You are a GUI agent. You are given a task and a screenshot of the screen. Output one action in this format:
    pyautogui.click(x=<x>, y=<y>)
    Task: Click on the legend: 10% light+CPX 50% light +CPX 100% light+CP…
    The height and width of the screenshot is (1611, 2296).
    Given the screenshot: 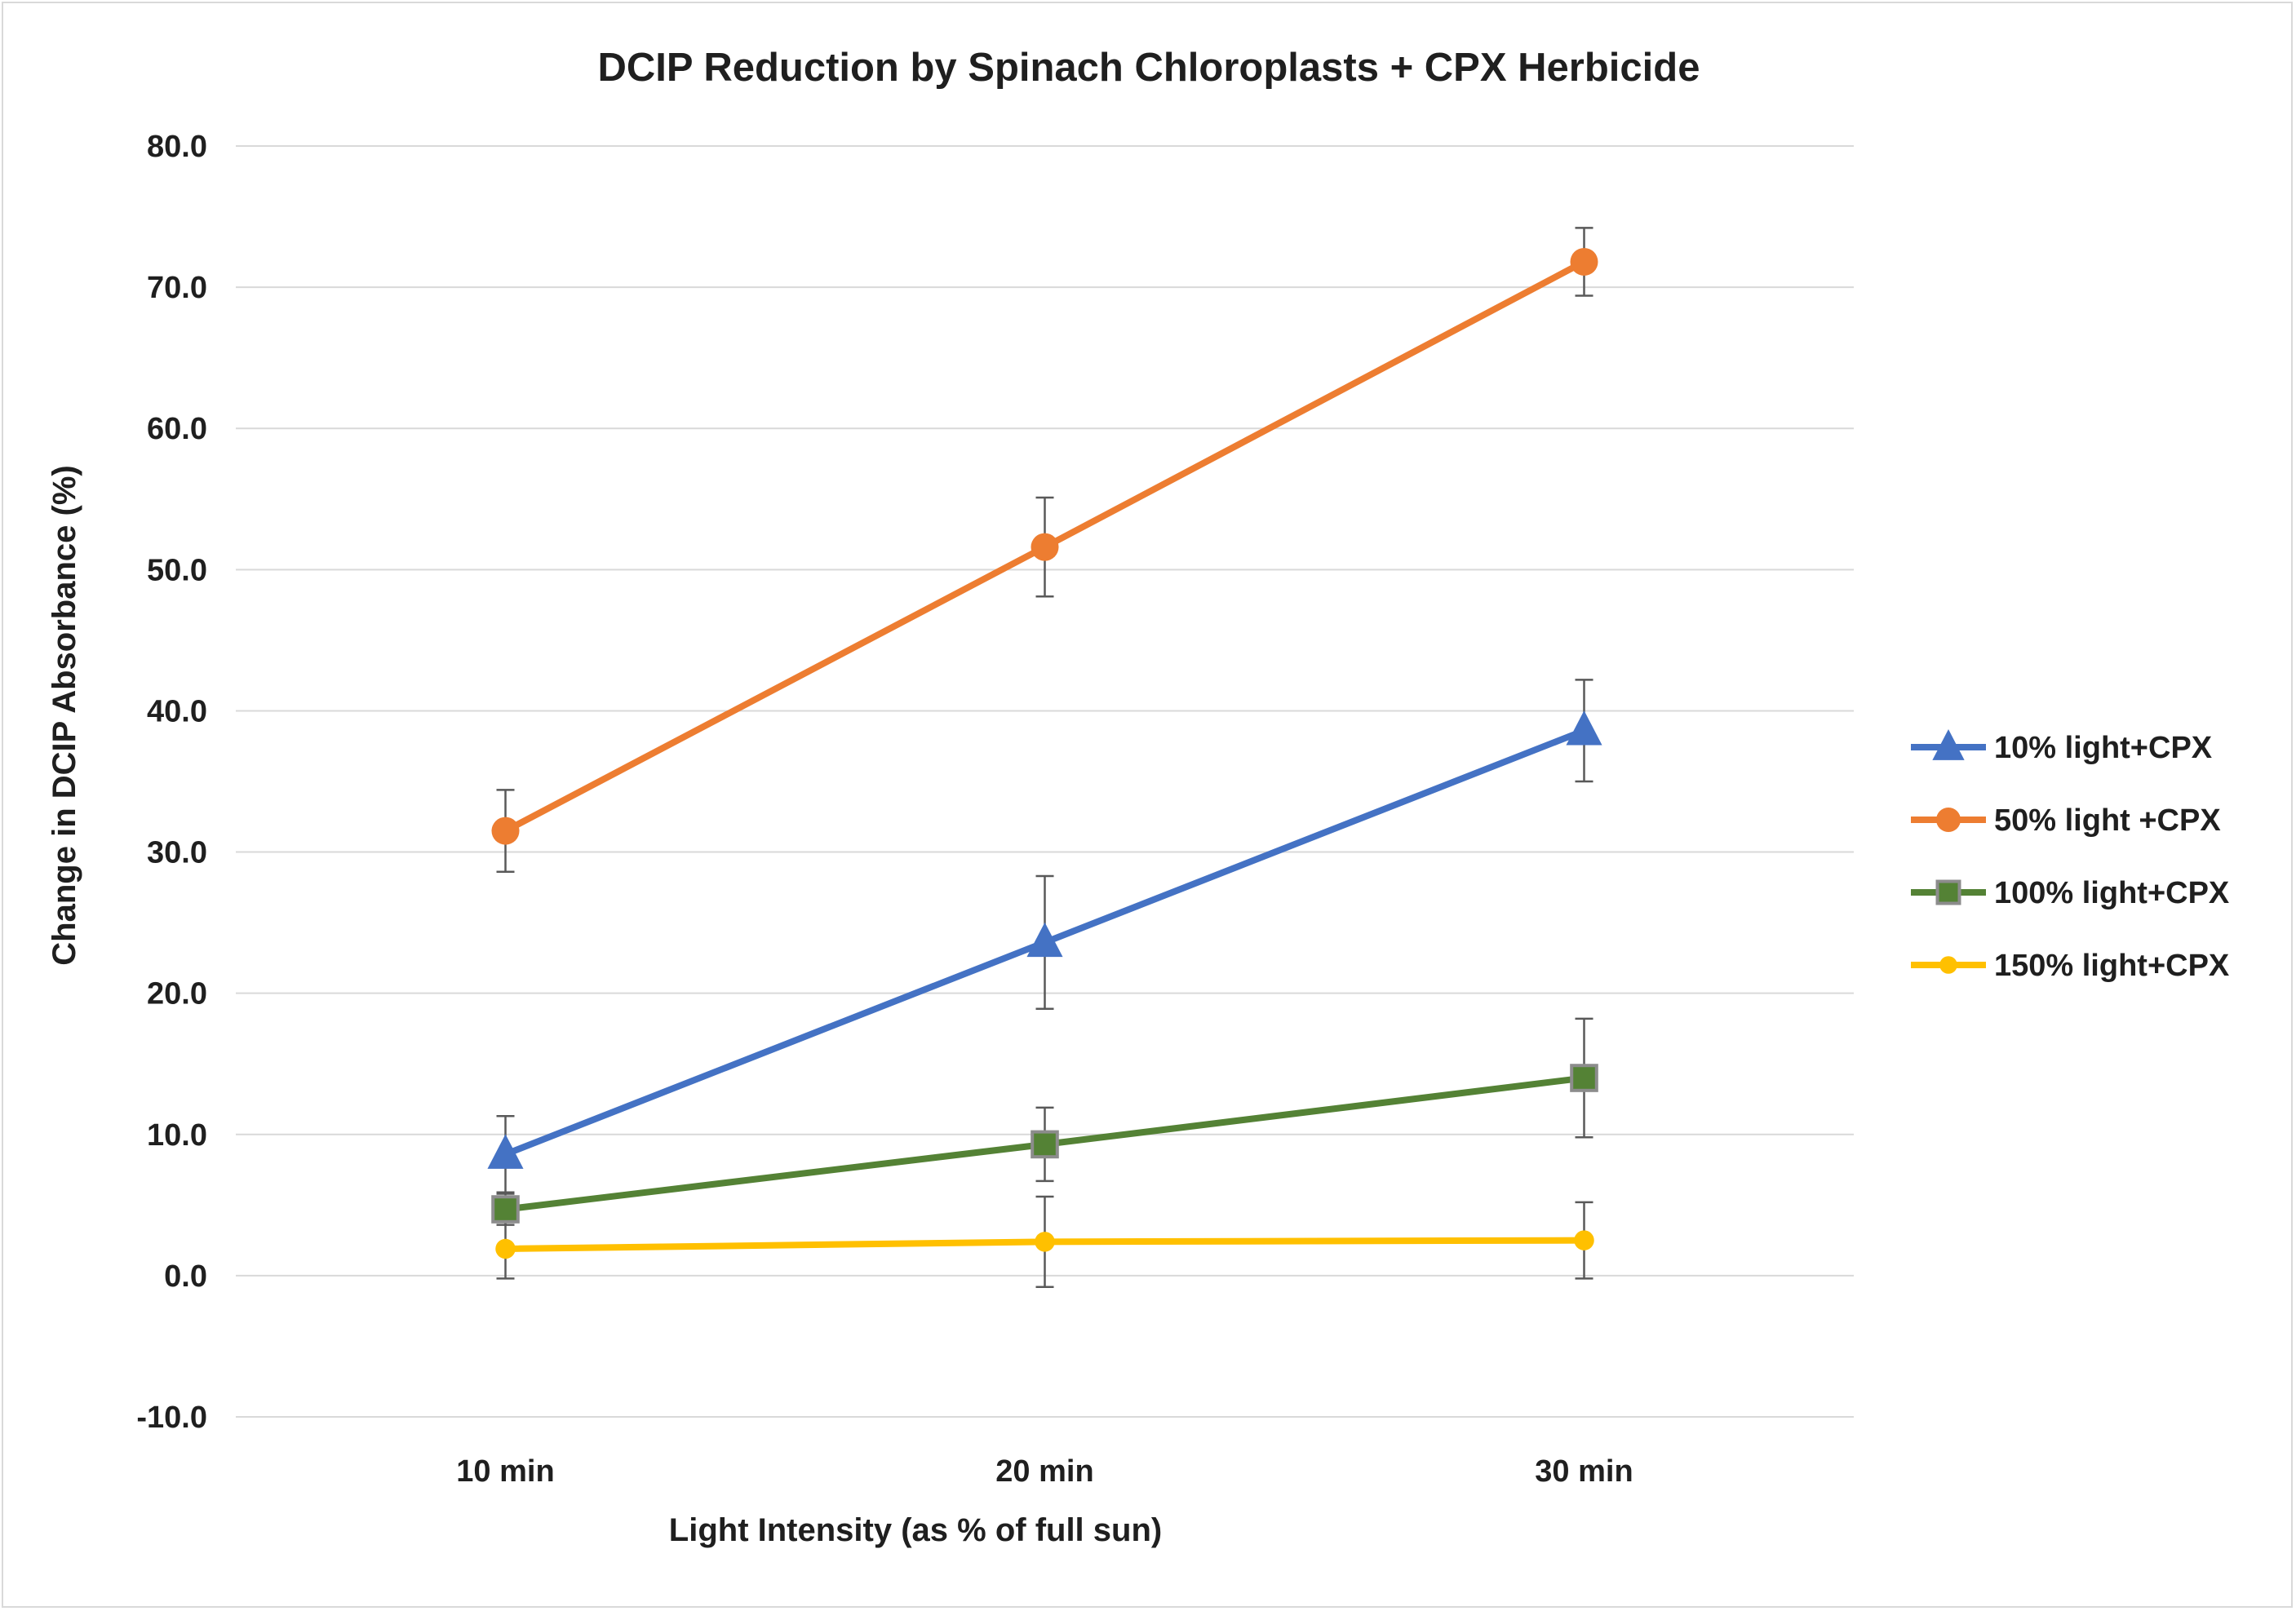 What is the action you would take?
    pyautogui.click(x=2070, y=856)
    